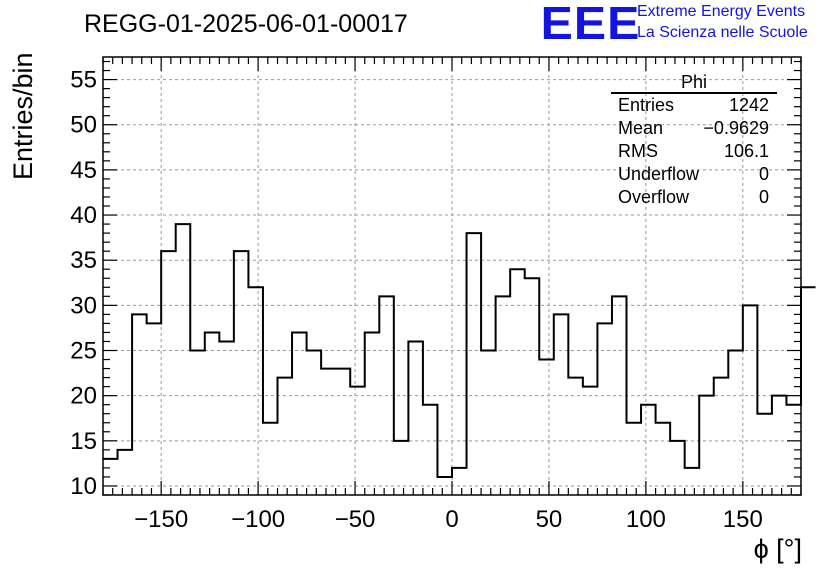 This screenshot has height=572, width=836. What do you see at coordinates (83, 215) in the screenshot?
I see `y-tick-label: 40` at bounding box center [83, 215].